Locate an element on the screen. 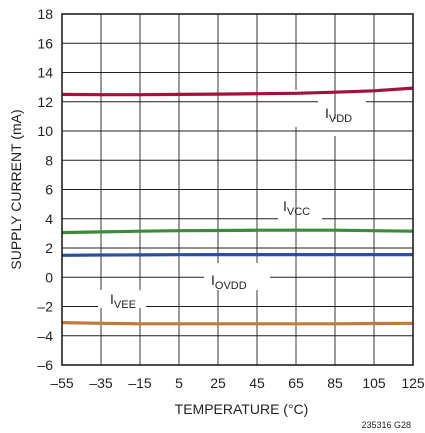 The width and height of the screenshot is (425, 433). y-tick-label: 16 is located at coordinates (45, 43).